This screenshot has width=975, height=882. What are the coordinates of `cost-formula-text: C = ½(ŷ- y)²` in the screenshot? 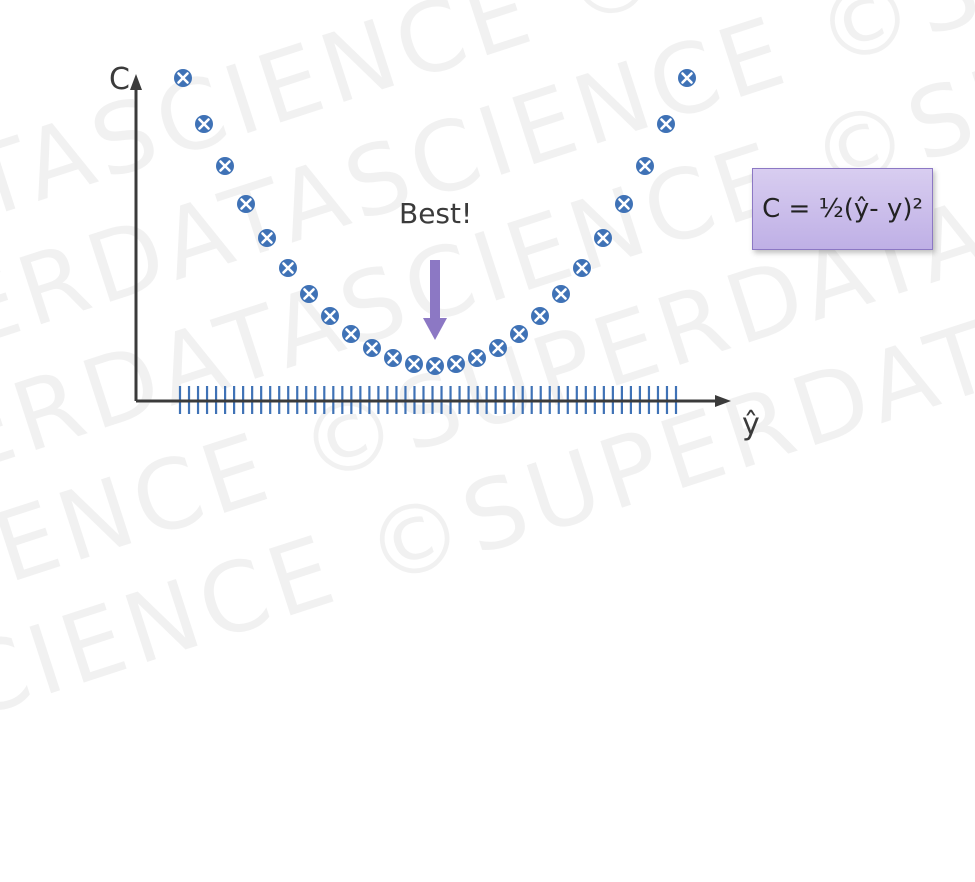 It's located at (842, 209).